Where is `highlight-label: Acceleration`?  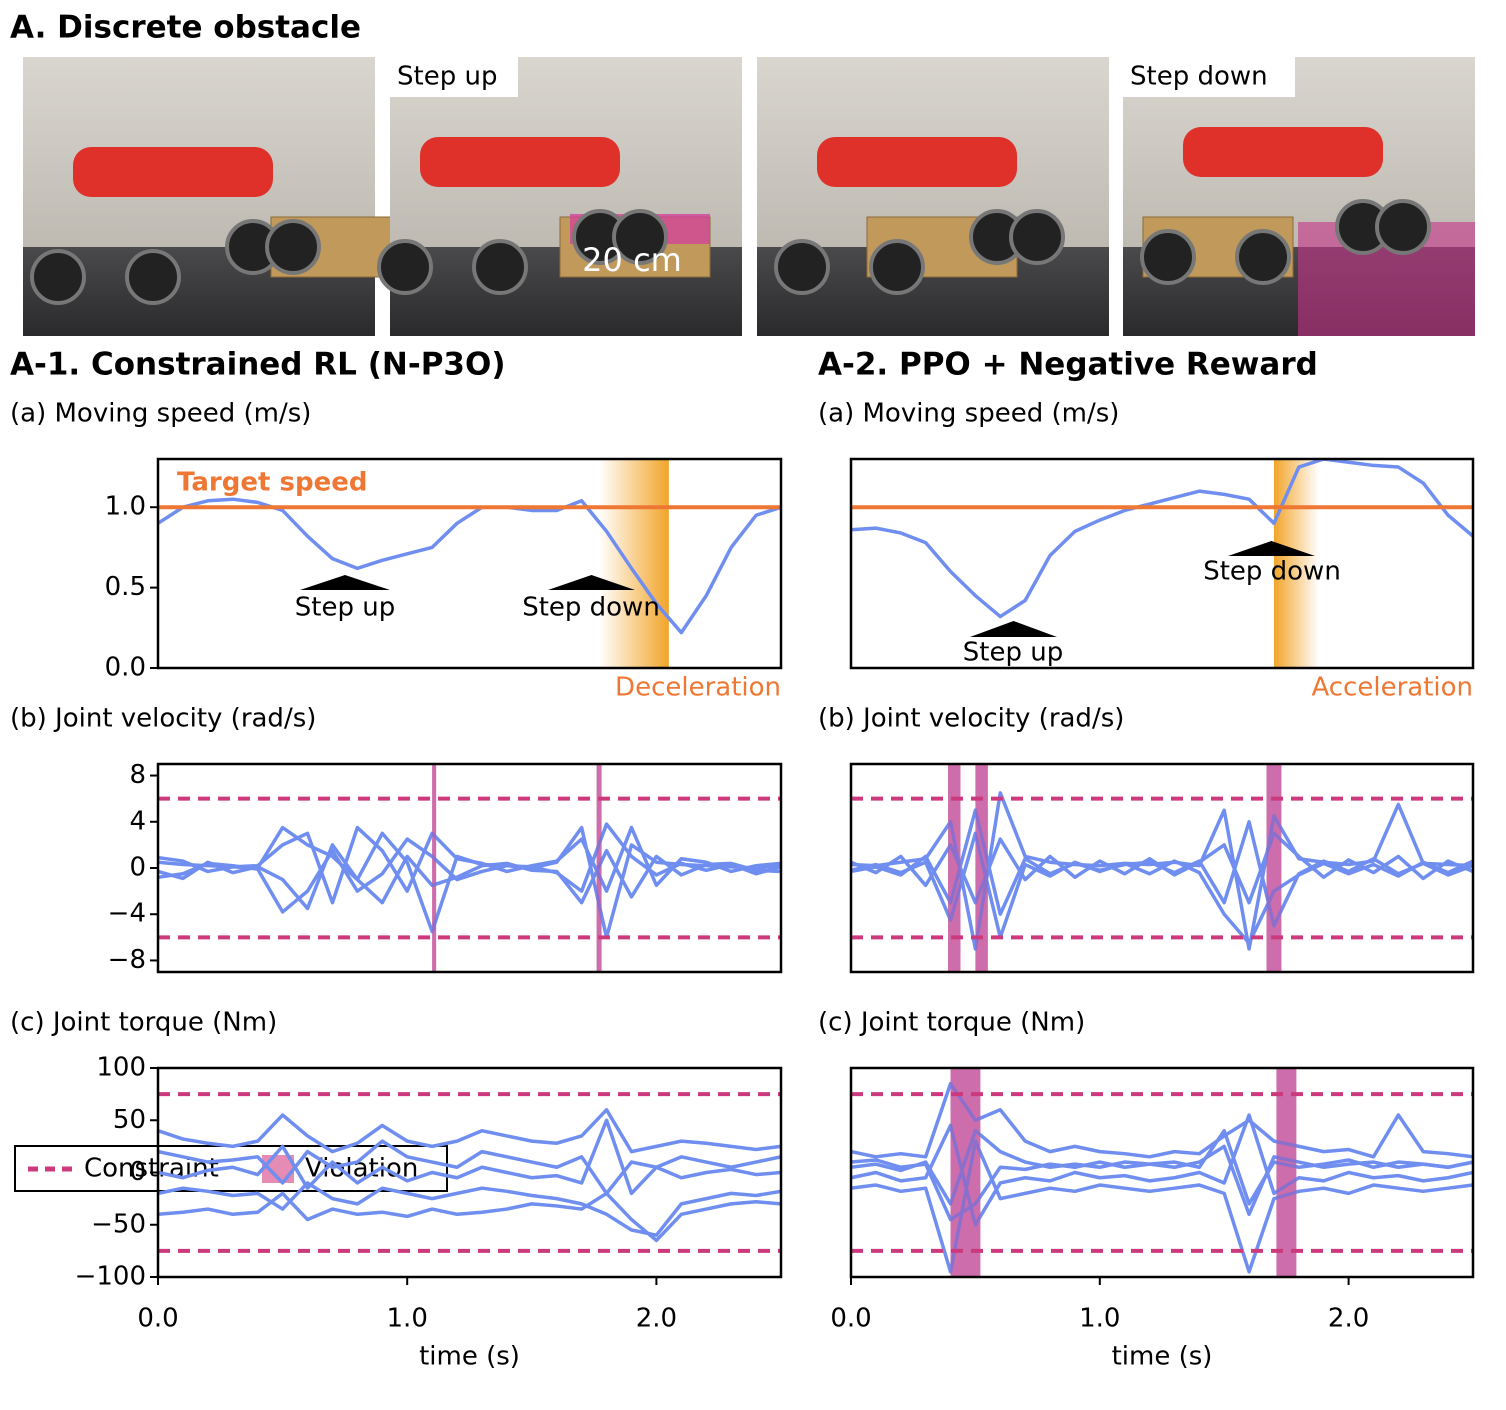 highlight-label: Acceleration is located at coordinates (1392, 688).